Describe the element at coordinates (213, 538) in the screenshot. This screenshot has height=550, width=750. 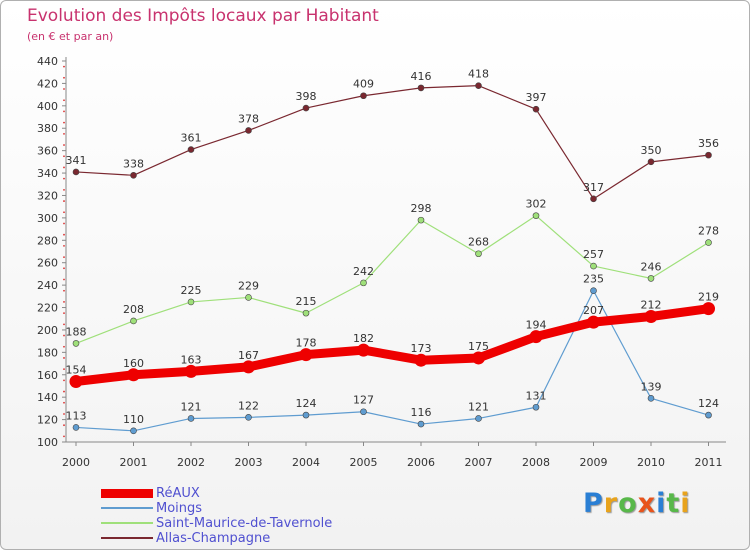
I see `legend-label: Allas-Champagne` at that location.